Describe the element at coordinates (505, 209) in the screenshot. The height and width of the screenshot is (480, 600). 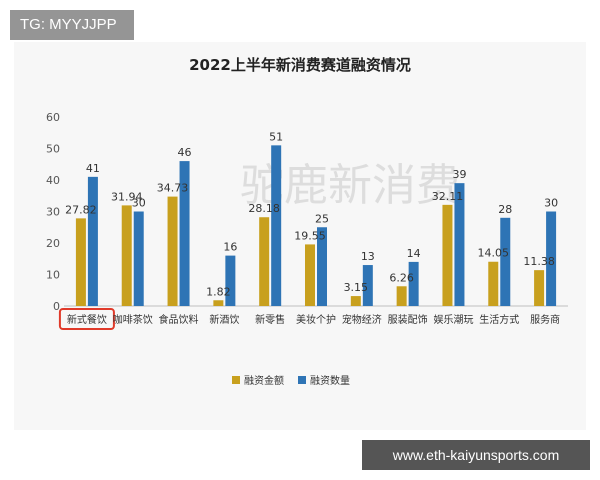
I see `data-label: 28` at that location.